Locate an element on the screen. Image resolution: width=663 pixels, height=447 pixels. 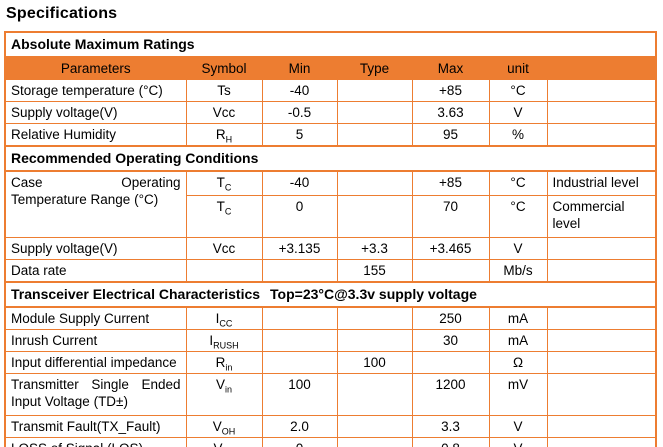
param-cell: Storage temperature (°C) is located at coordinates (95, 90).